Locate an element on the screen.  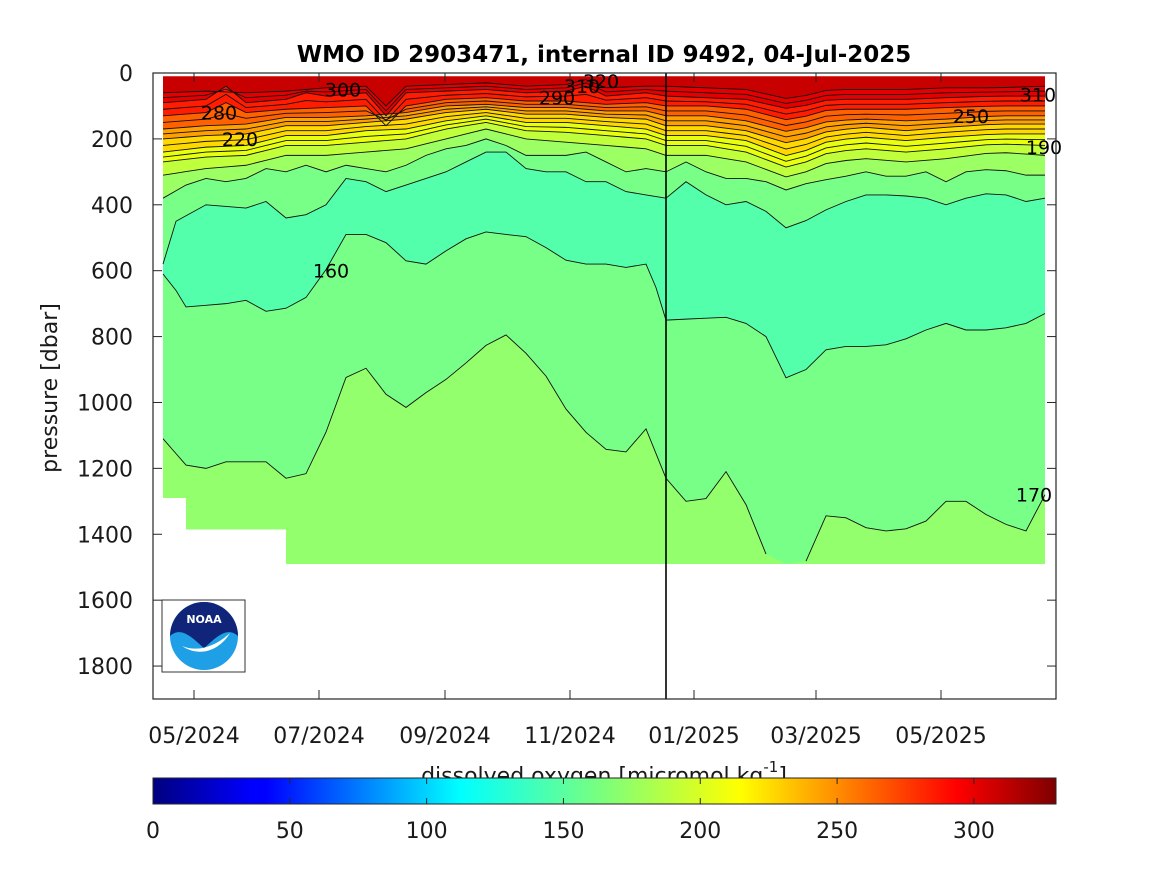
contour-label: 320 is located at coordinates (601, 82).